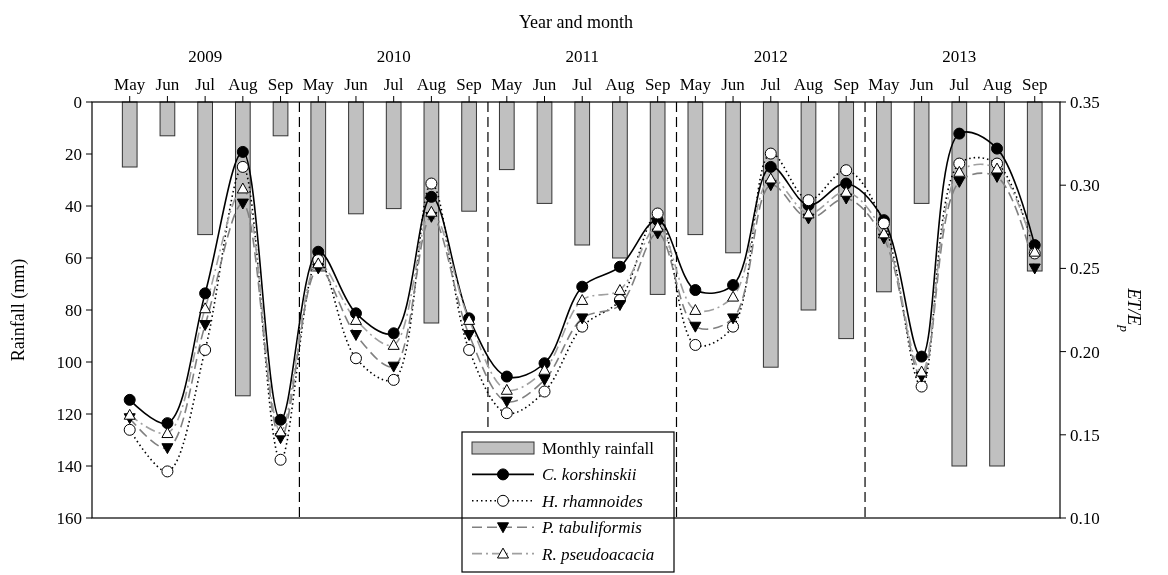 The image size is (1168, 575). Describe the element at coordinates (69, 518) in the screenshot. I see `y-tick-label: 160` at that location.